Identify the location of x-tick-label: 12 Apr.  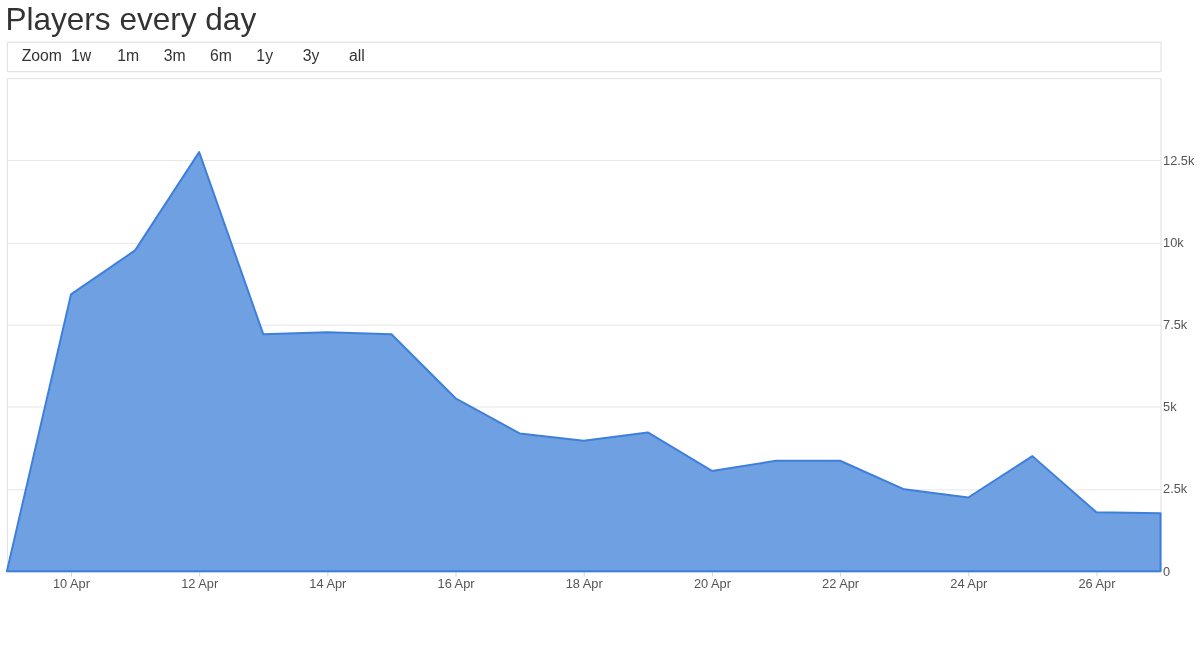
(200, 584).